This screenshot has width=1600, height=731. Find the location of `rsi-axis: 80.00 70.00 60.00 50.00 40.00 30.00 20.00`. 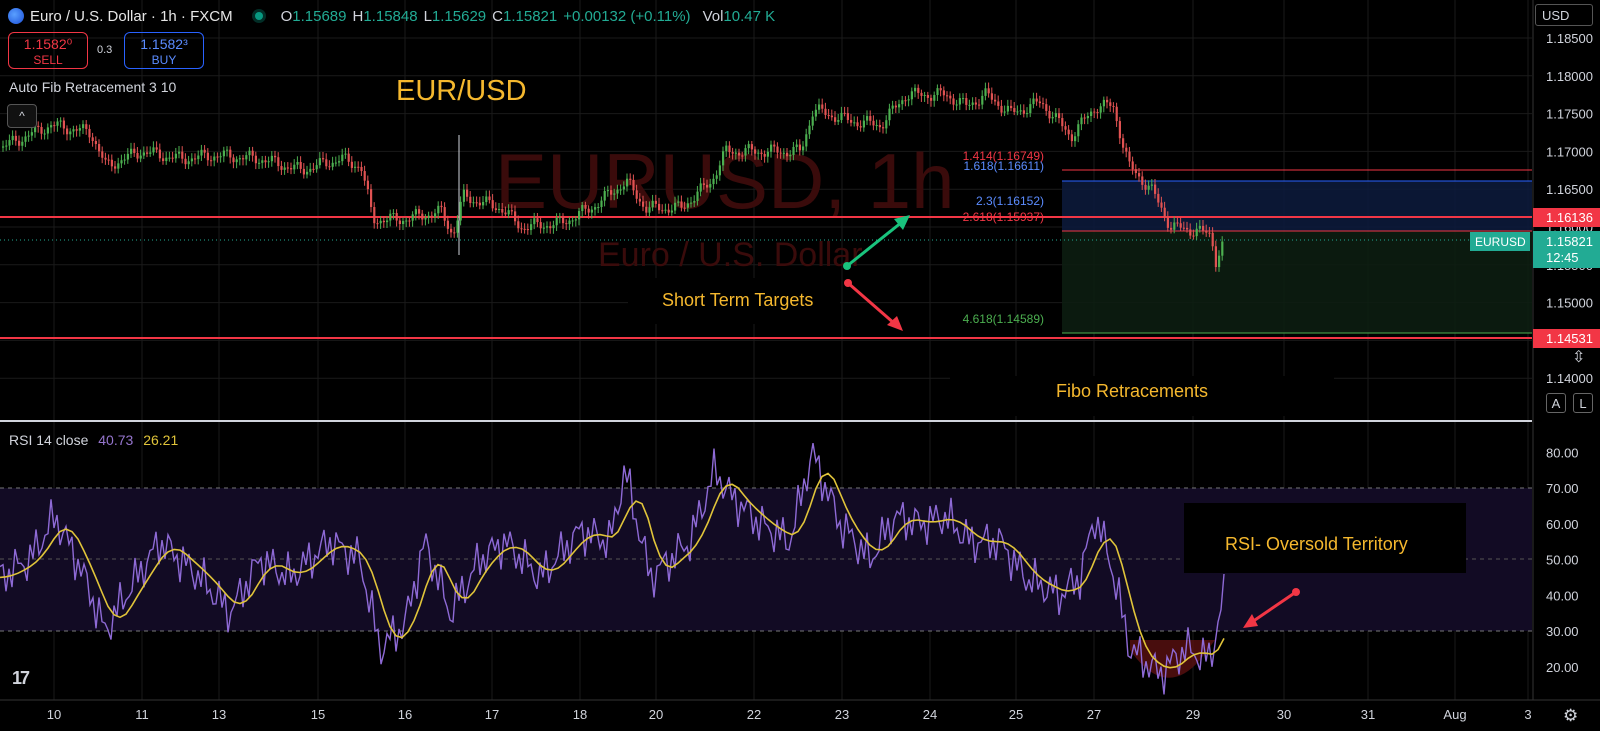

rsi-axis: 80.00 70.00 60.00 50.00 40.00 30.00 20.00 is located at coordinates (1562, 560).